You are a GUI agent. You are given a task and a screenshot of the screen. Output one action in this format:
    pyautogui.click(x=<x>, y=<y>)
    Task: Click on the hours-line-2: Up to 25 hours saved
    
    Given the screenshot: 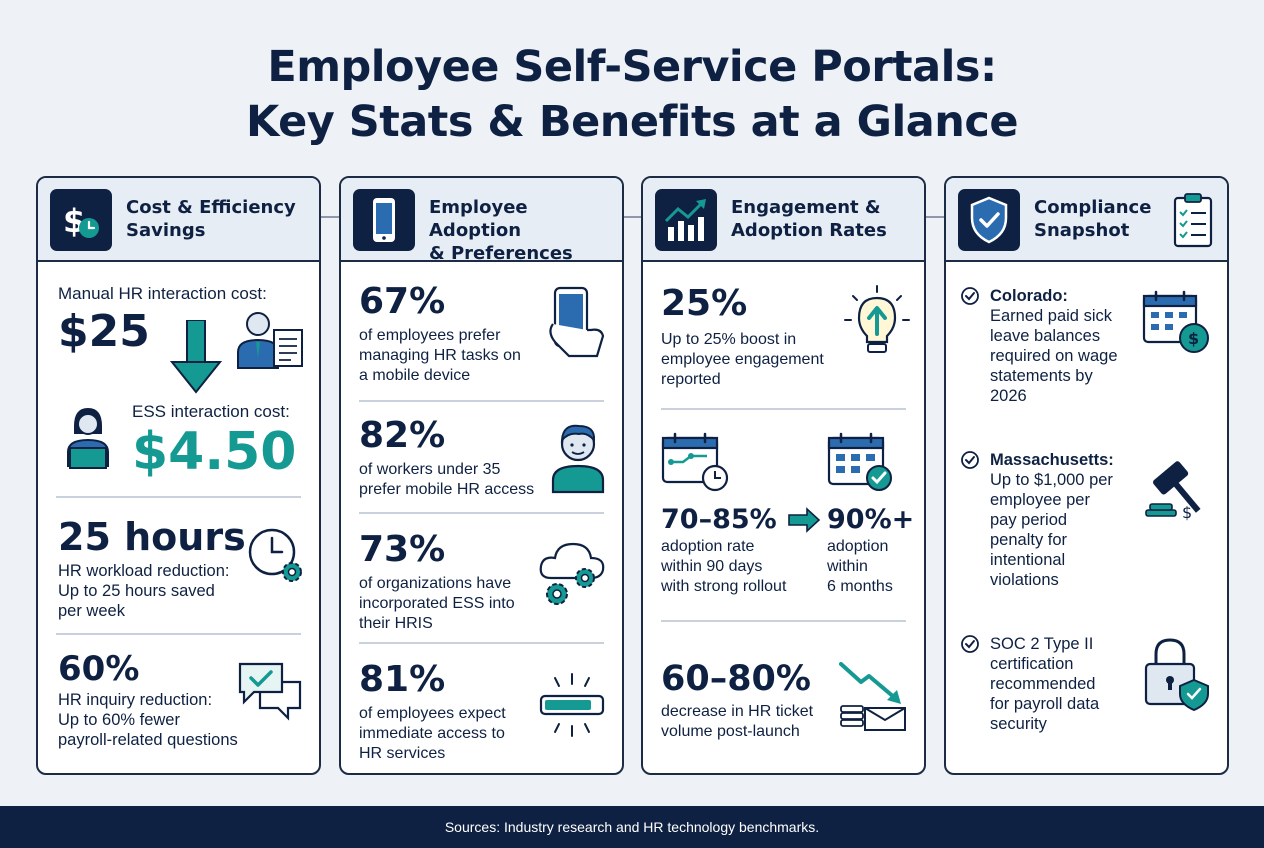 What is the action you would take?
    pyautogui.click(x=136, y=591)
    